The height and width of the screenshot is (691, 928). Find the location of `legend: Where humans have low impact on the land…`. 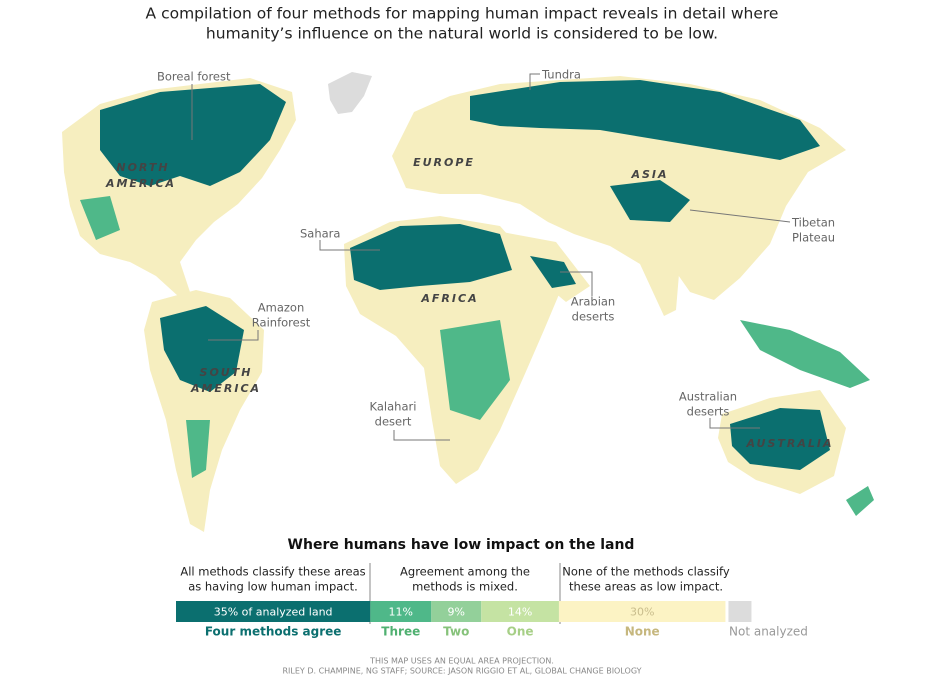

legend: Where humans have low impact on the land… is located at coordinates (492, 588).